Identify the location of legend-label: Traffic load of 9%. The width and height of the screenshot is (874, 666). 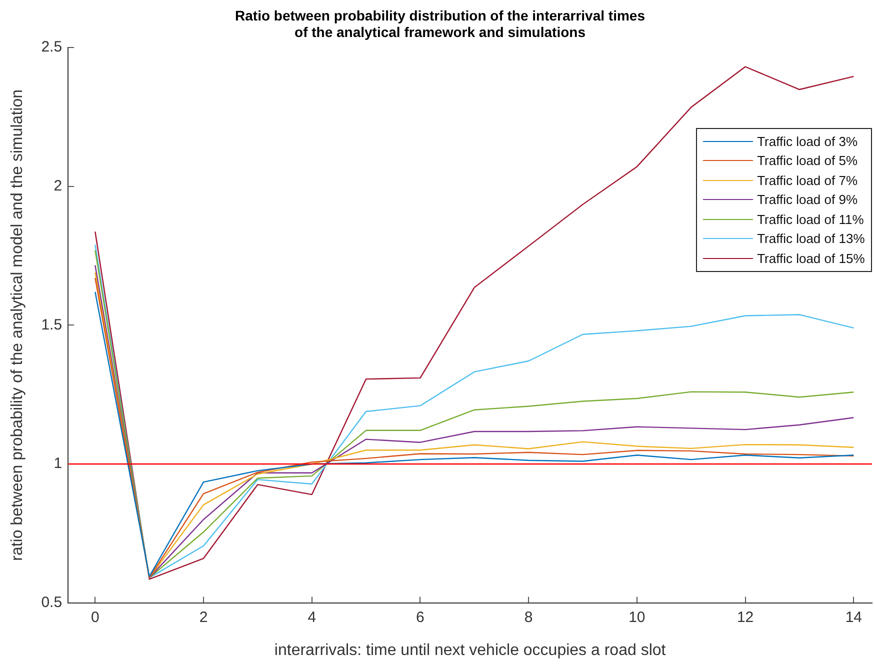
(807, 200).